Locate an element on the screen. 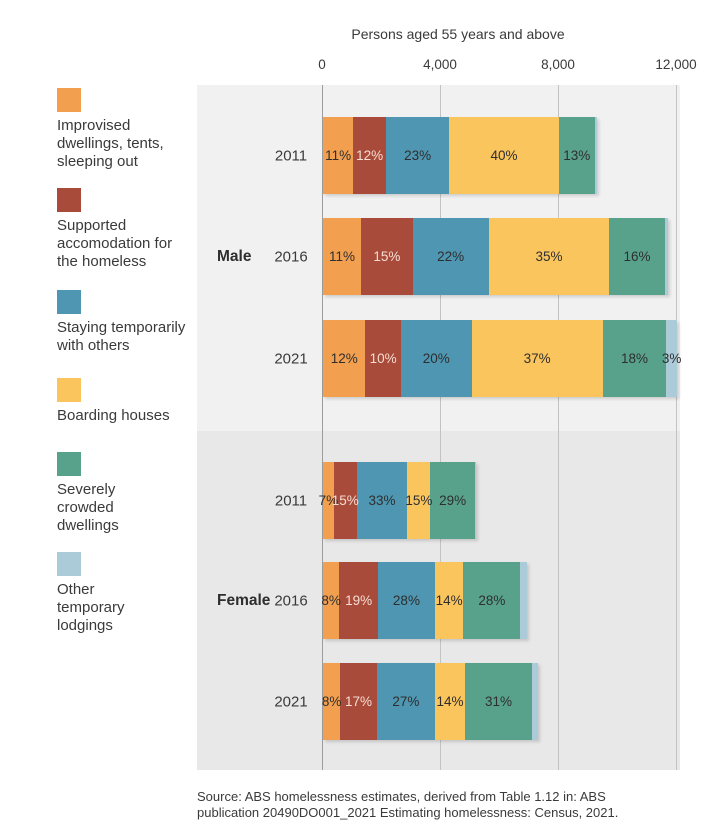  chart-title: Persons aged 55 years and above is located at coordinates (458, 34).